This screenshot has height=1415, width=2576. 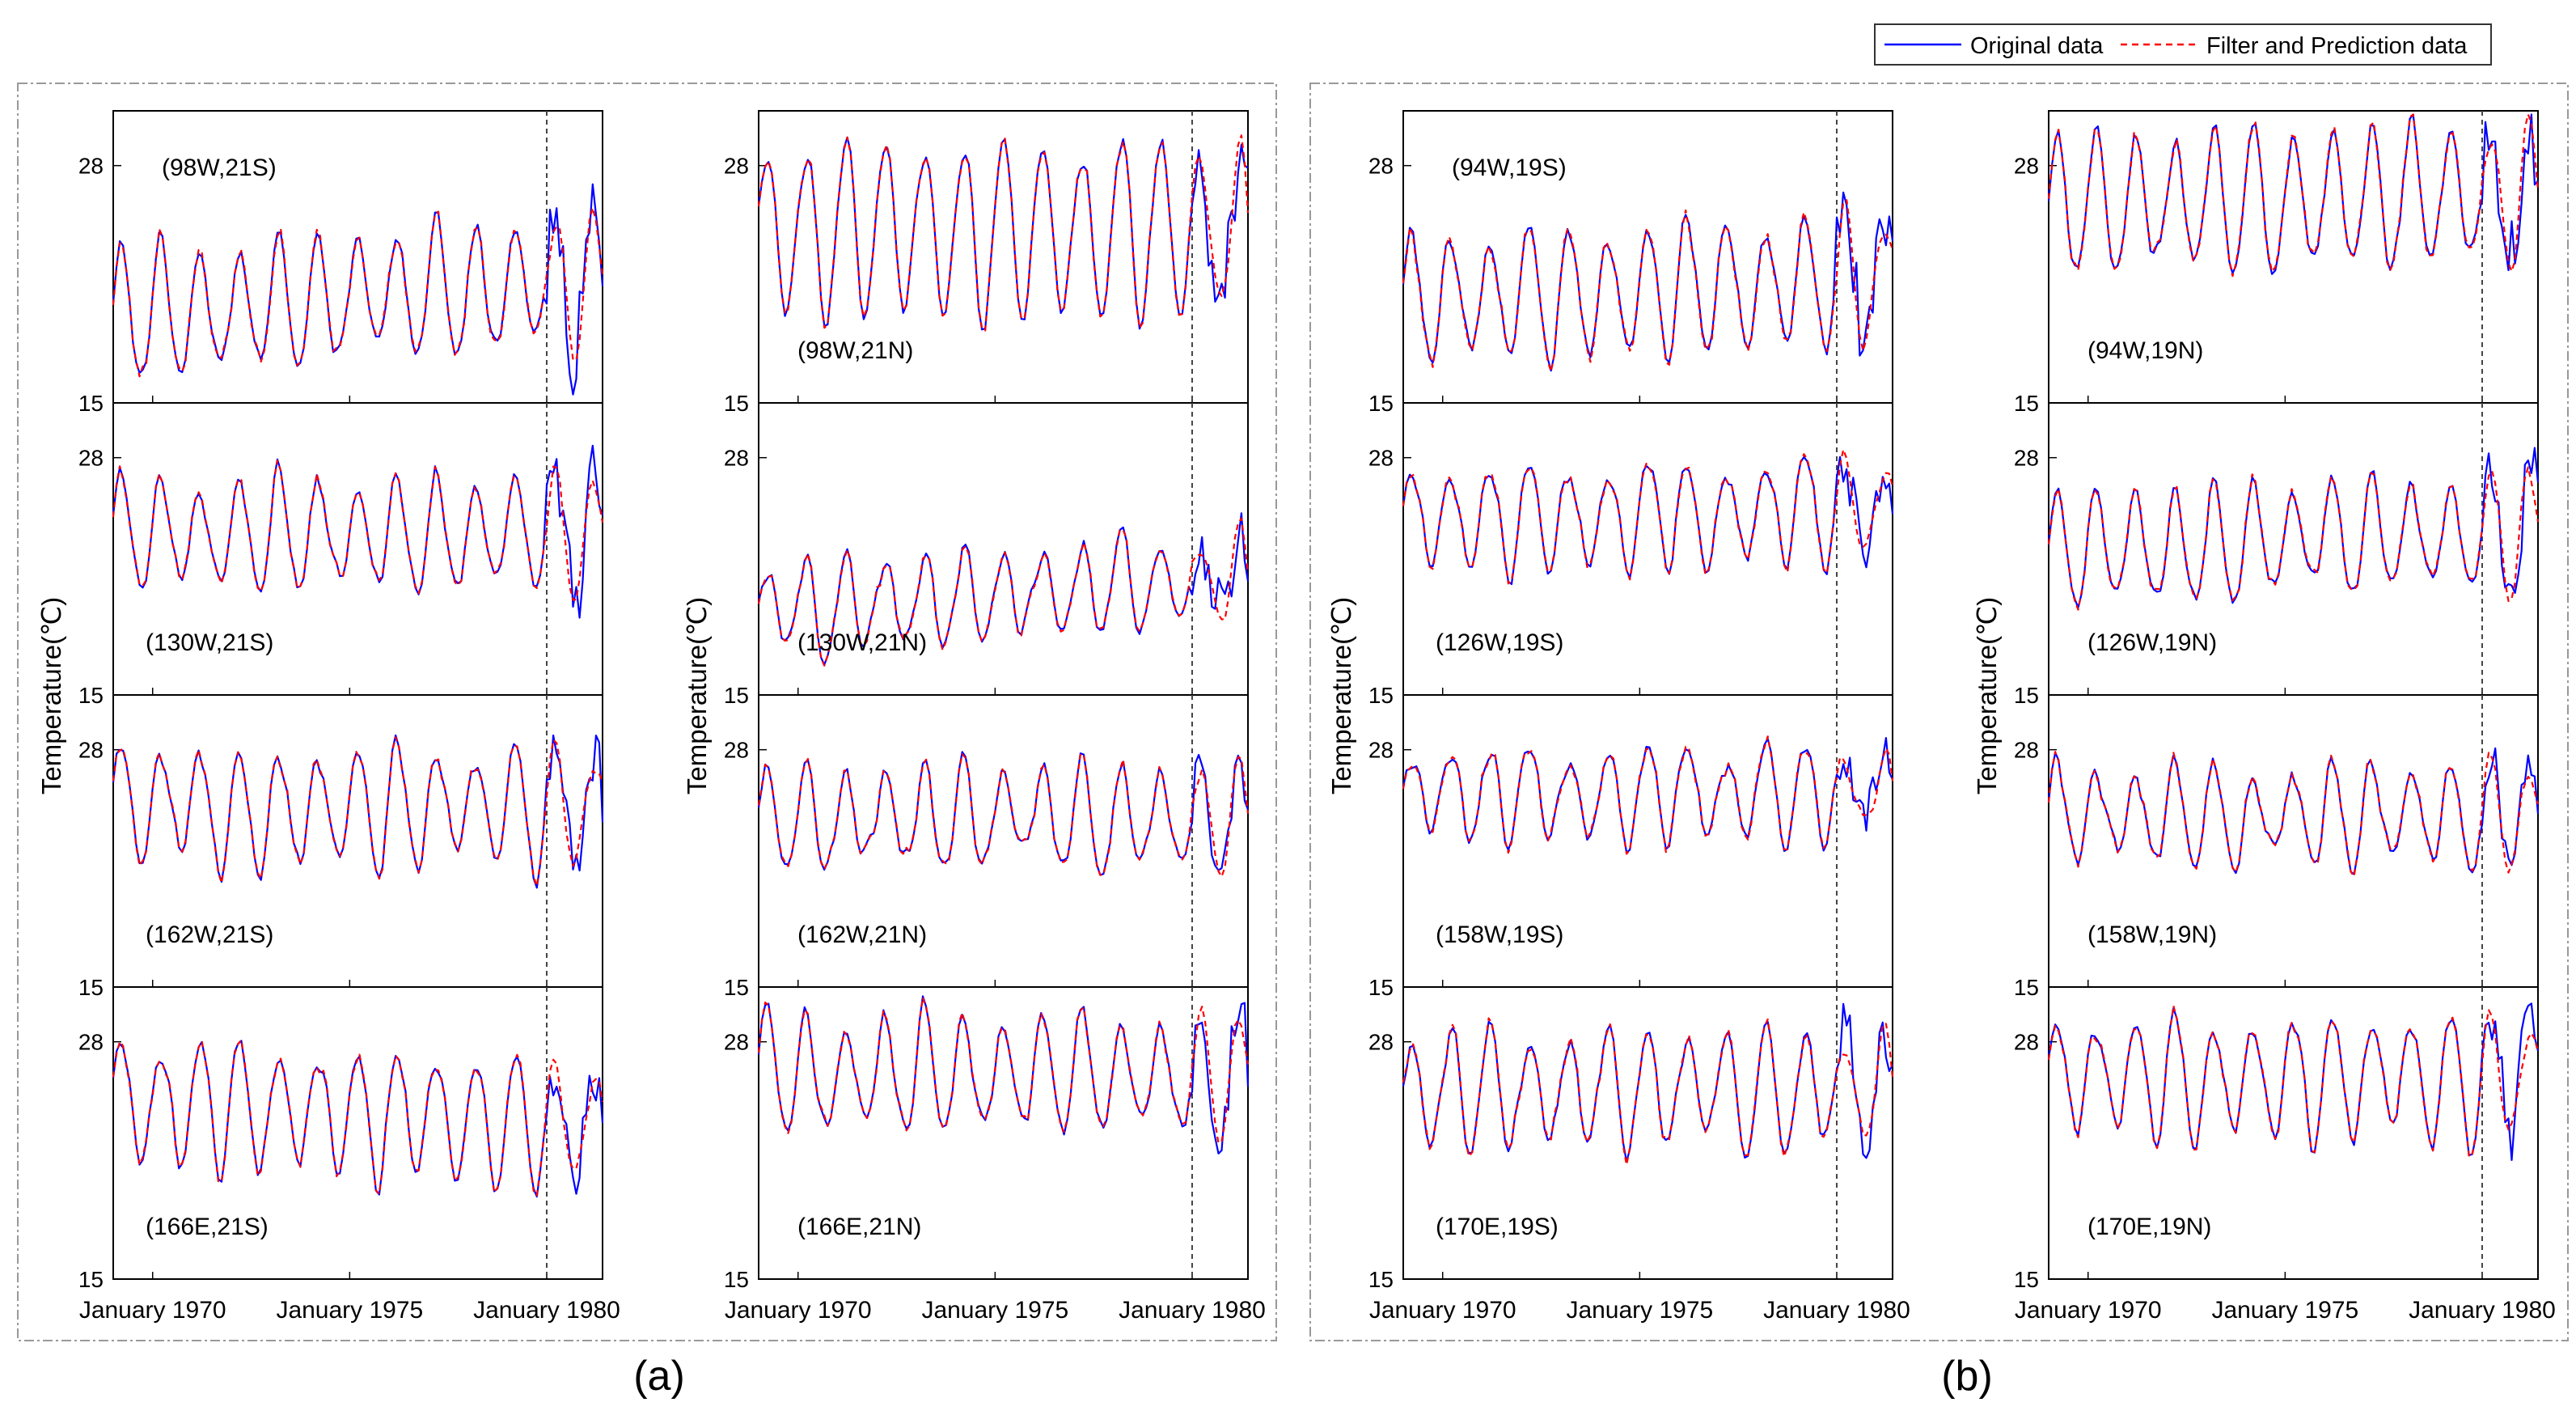 I want to click on panel-b1-2: 15 28 (158W,19N), so click(x=2277, y=847).